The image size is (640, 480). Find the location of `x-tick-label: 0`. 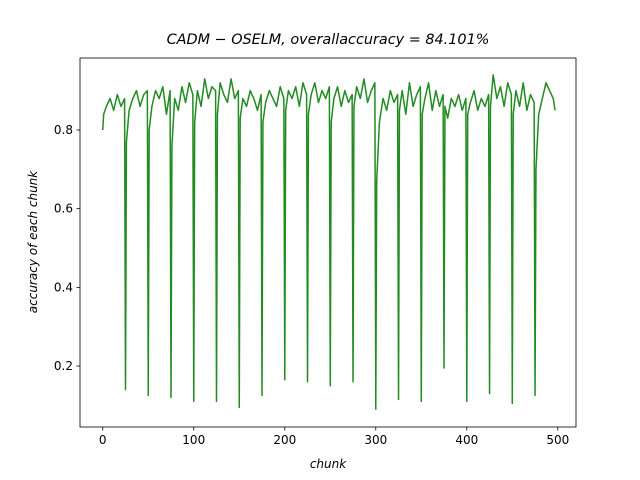

x-tick-label: 0 is located at coordinates (103, 440).